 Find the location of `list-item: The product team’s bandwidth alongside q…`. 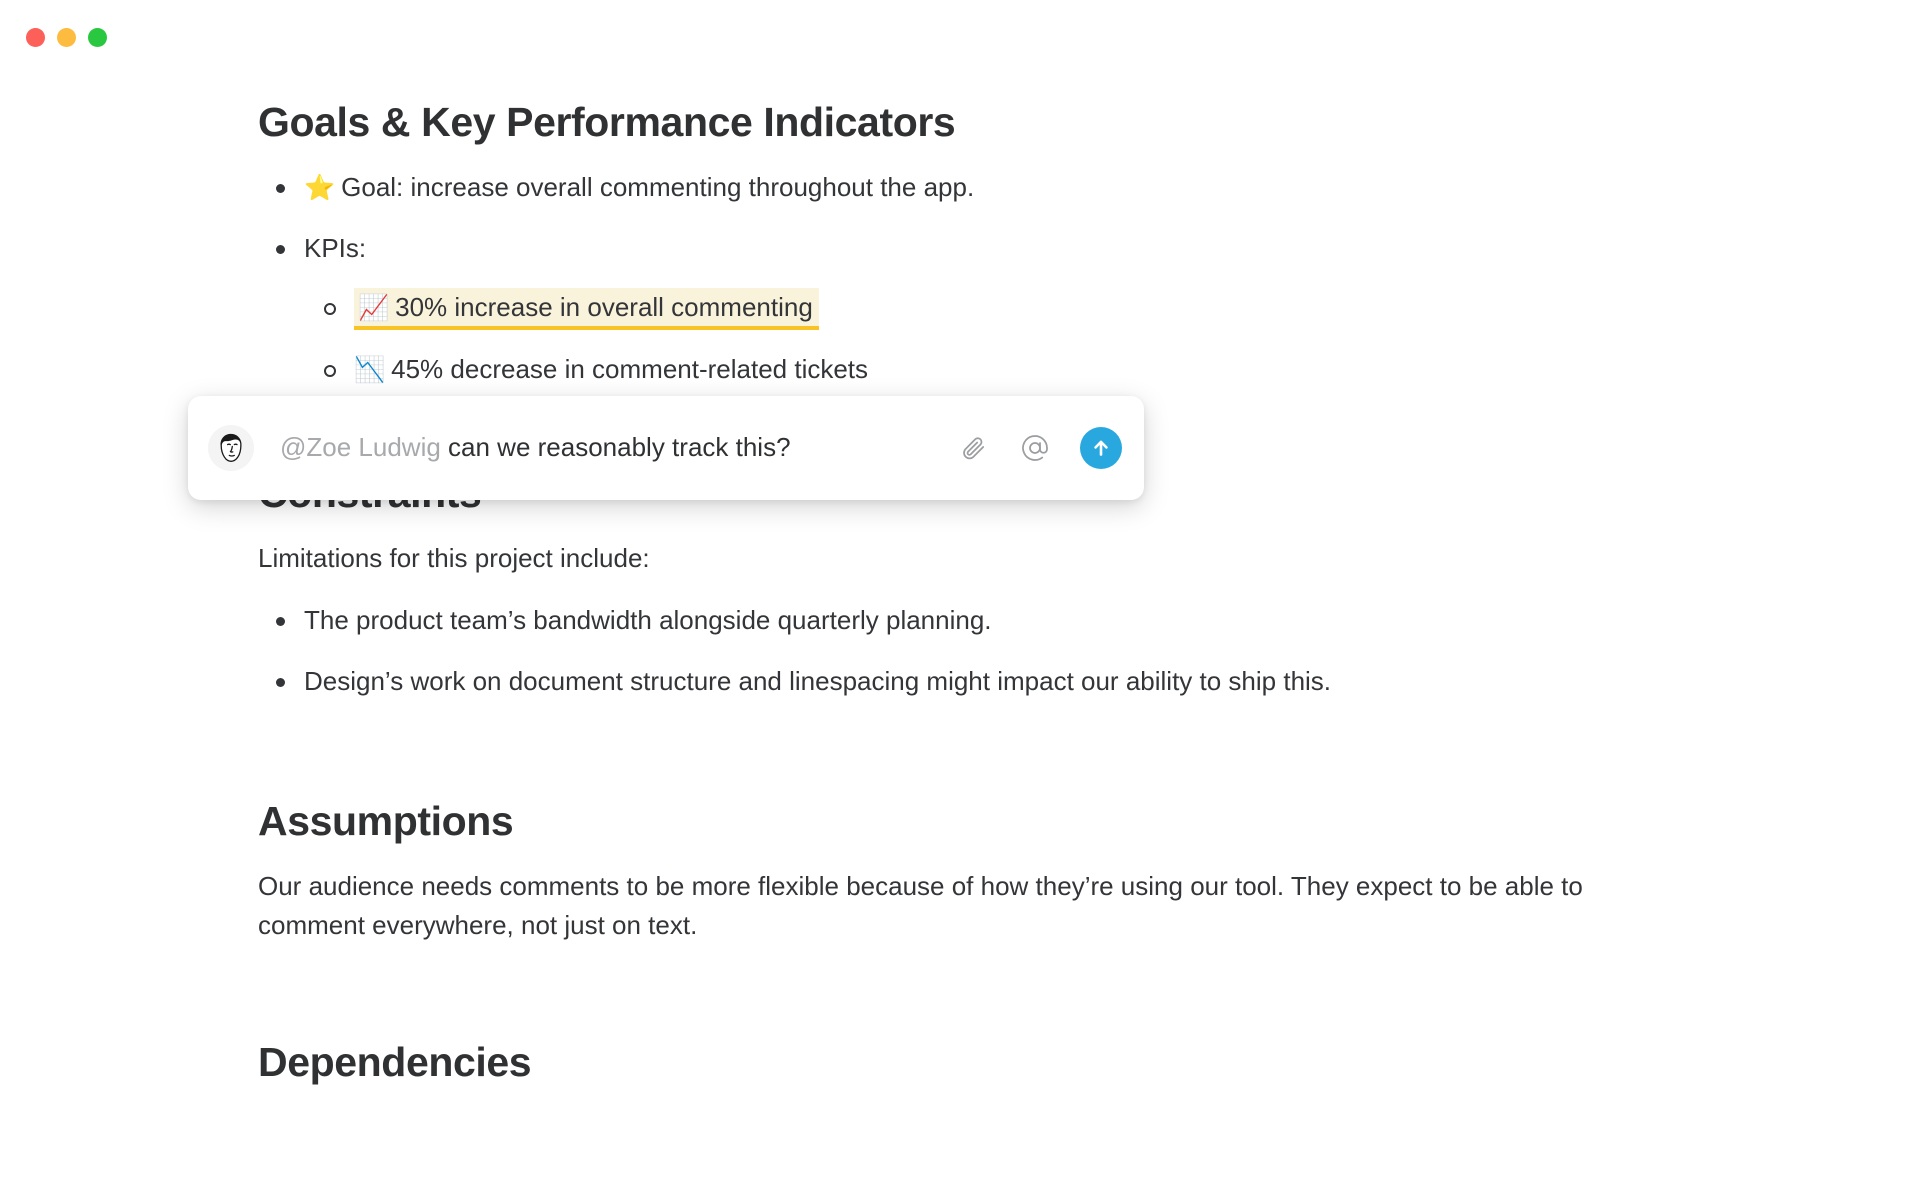

list-item: The product team’s bandwidth alongside q… is located at coordinates (1029, 620).